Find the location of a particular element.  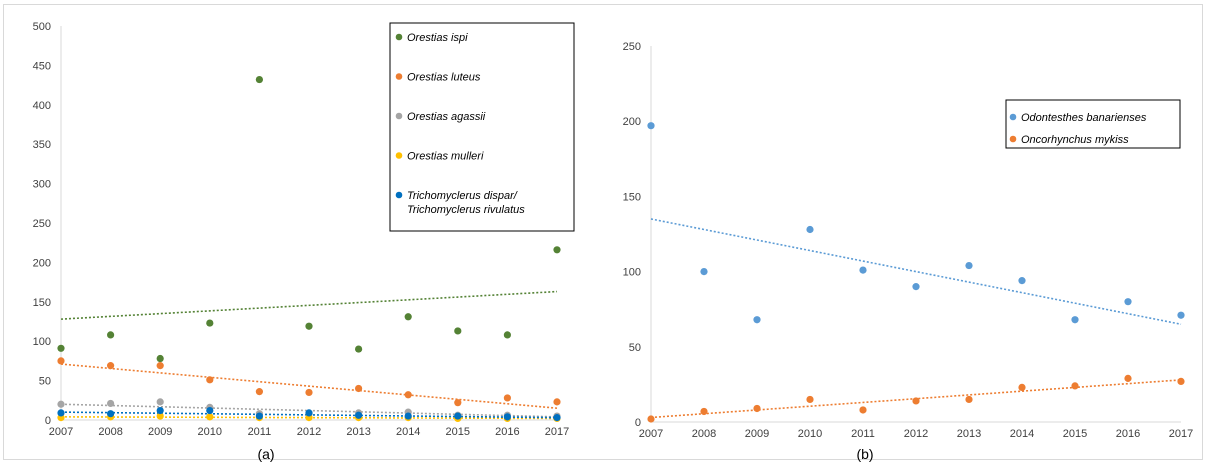

legend-label-0: Orestias ispi is located at coordinates (437, 38).